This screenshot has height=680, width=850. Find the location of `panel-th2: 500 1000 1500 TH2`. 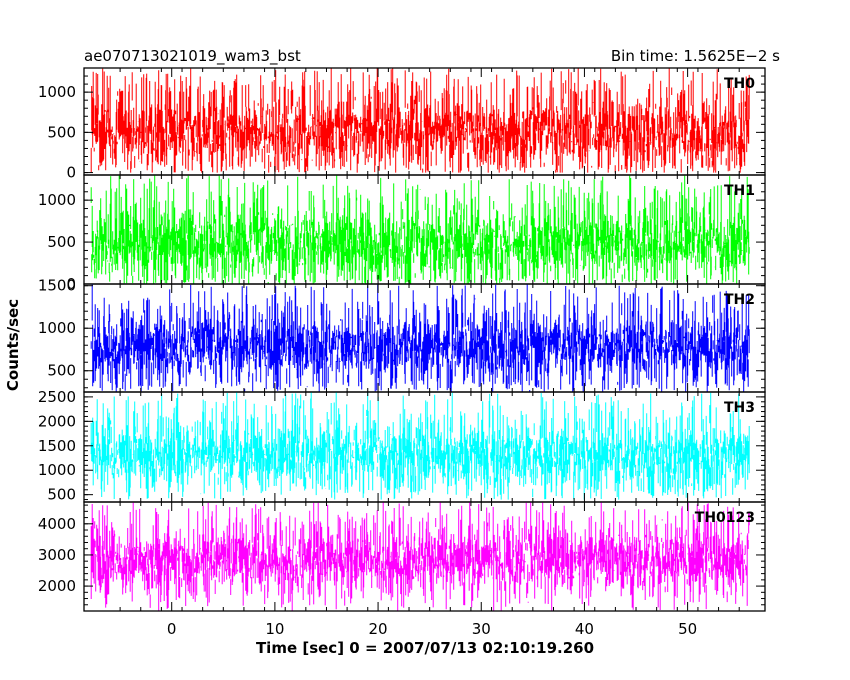

panel-th2: 500 1000 1500 TH2 is located at coordinates (402, 335).